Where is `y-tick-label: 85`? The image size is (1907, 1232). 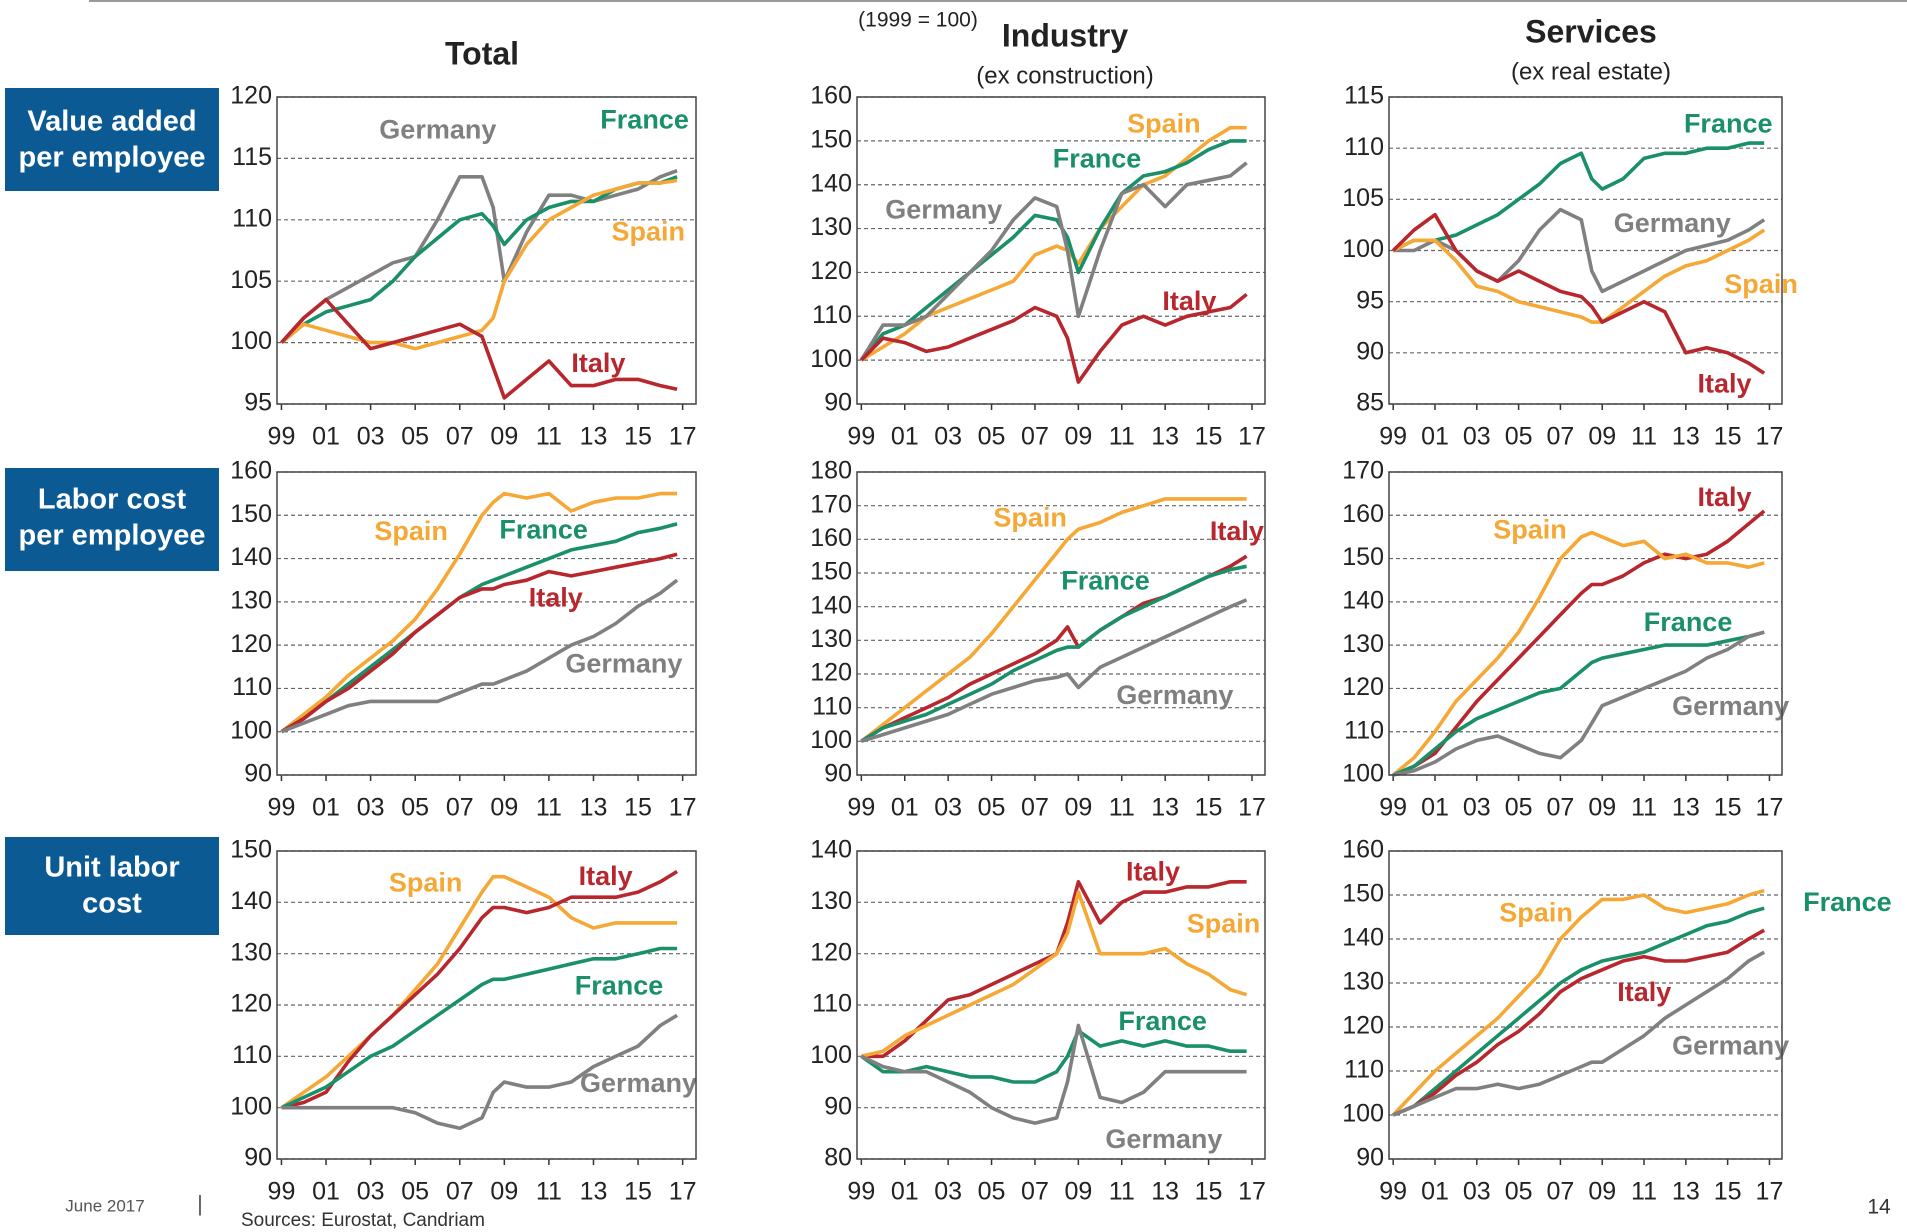 y-tick-label: 85 is located at coordinates (1370, 403).